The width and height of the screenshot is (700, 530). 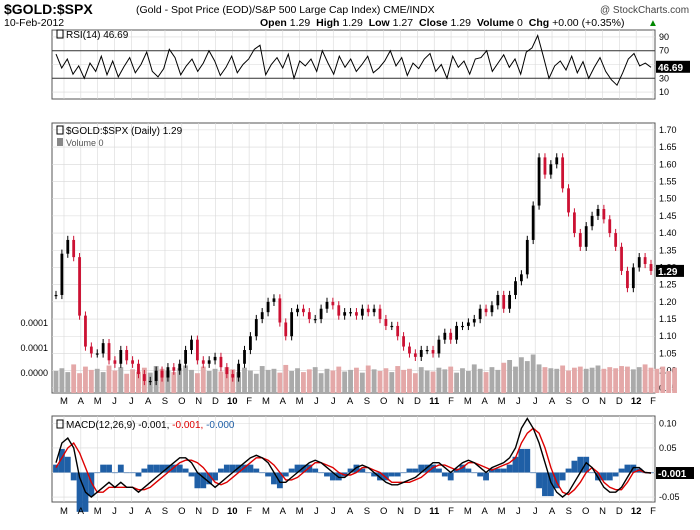 I want to click on price-tick-label: 1.55, so click(x=668, y=181).